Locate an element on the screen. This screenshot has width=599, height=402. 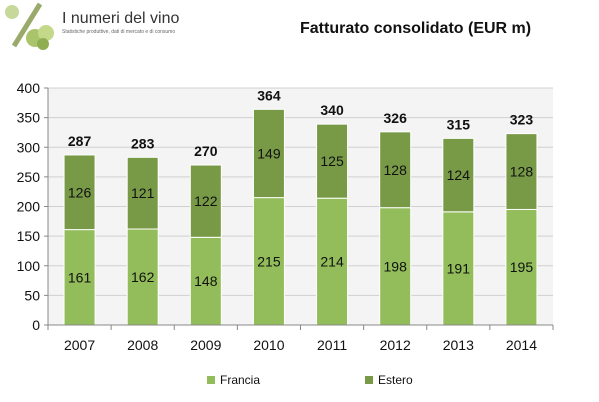
data-label: 126 is located at coordinates (80, 192).